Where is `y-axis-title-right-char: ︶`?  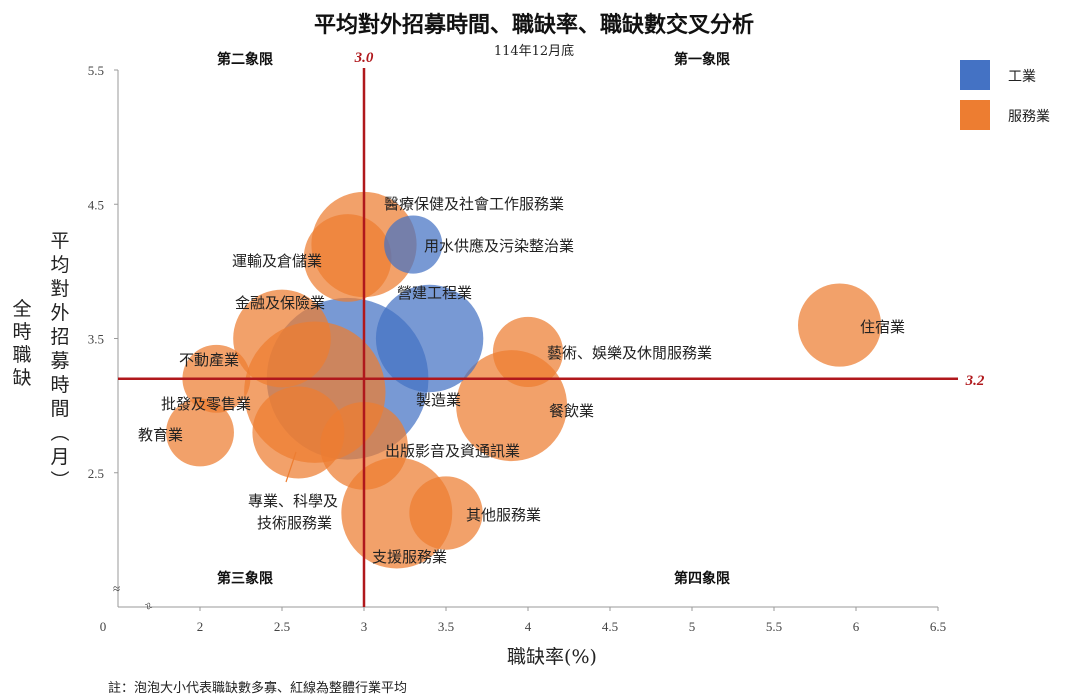
y-axis-title-right-char: ︶ is located at coordinates (59, 481).